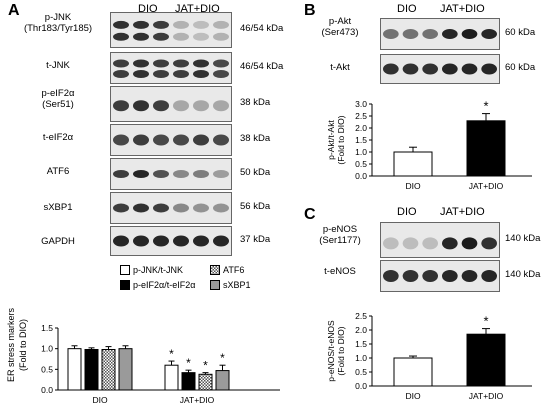  What do you see at coordinates (255, 172) in the screenshot?
I see `molecular-weight-label: 50 kDa` at bounding box center [255, 172].